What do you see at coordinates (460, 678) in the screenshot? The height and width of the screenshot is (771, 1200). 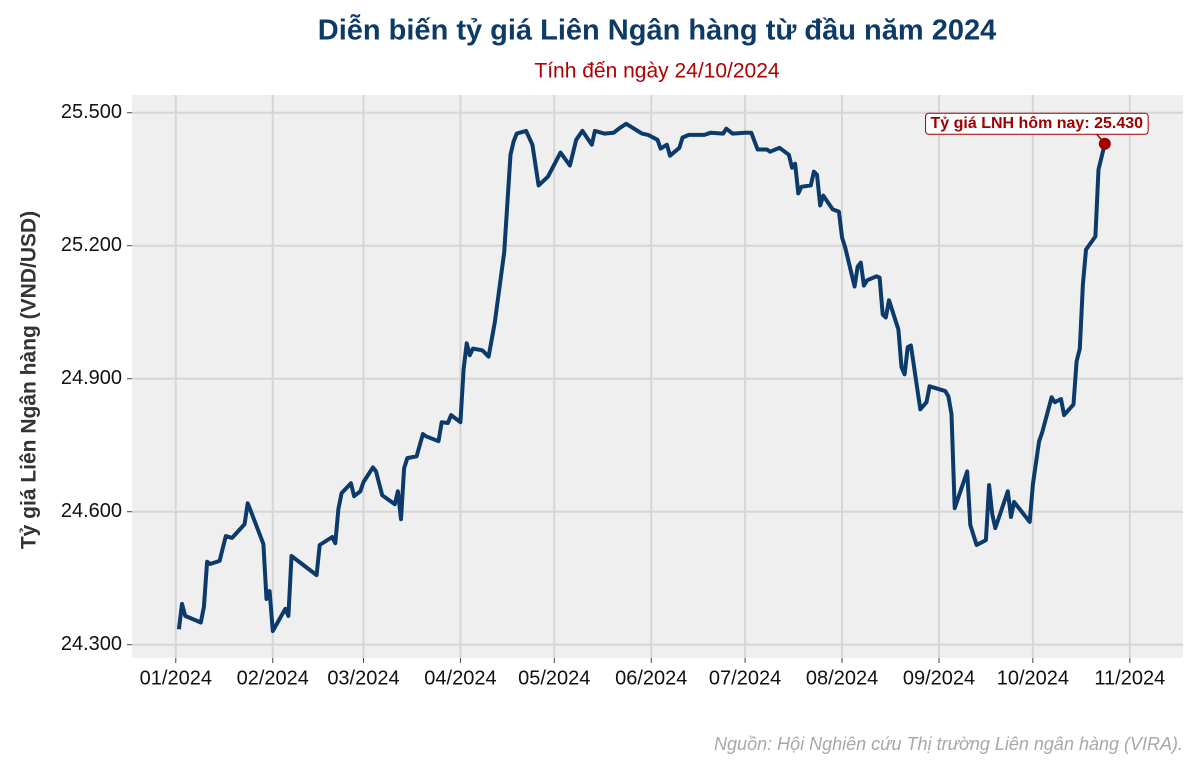 I see `x-tick-label: 04/2024` at bounding box center [460, 678].